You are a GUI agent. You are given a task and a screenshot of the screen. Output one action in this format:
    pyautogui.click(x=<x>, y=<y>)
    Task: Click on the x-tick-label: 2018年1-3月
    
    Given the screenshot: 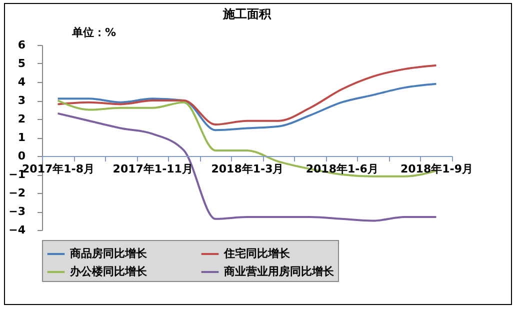 What is the action you would take?
    pyautogui.click(x=247, y=169)
    